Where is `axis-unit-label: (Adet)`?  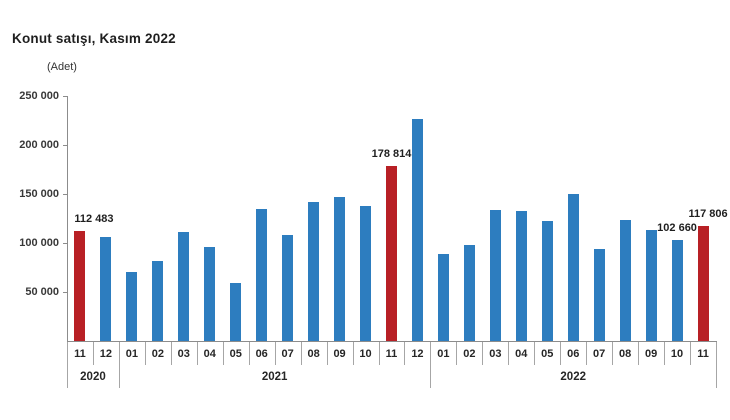 axis-unit-label: (Adet) is located at coordinates (62, 67).